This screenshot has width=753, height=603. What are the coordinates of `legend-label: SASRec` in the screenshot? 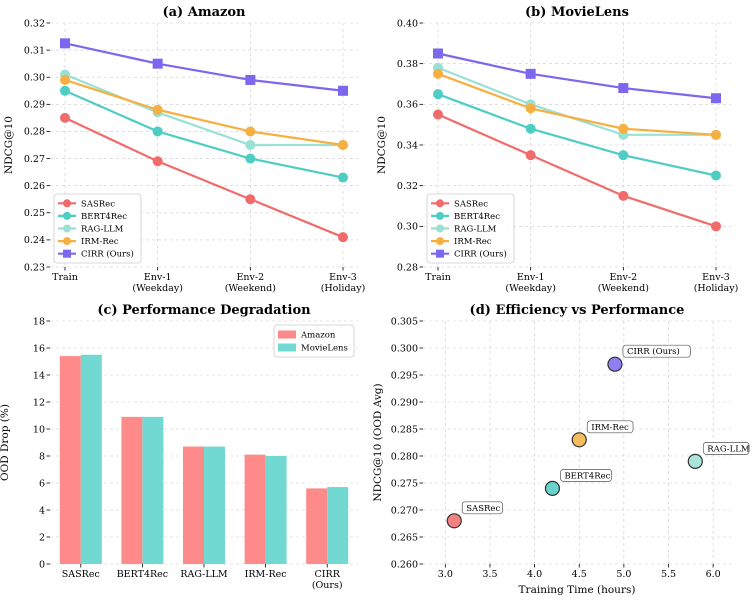 It's located at (471, 204).